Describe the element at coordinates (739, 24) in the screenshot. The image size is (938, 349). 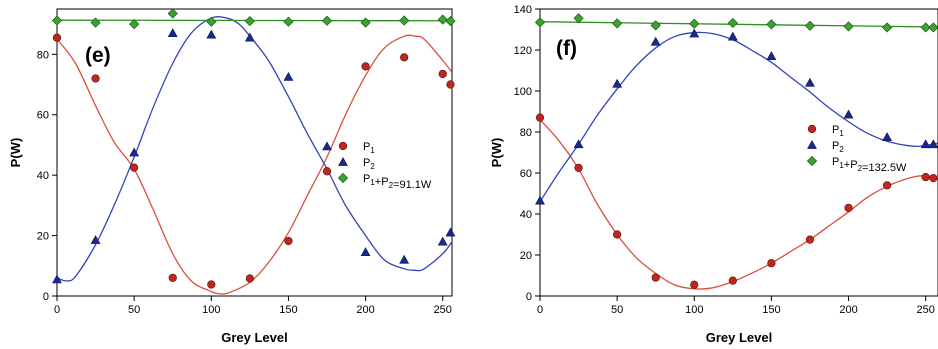
I see `series-2-fit-line` at that location.